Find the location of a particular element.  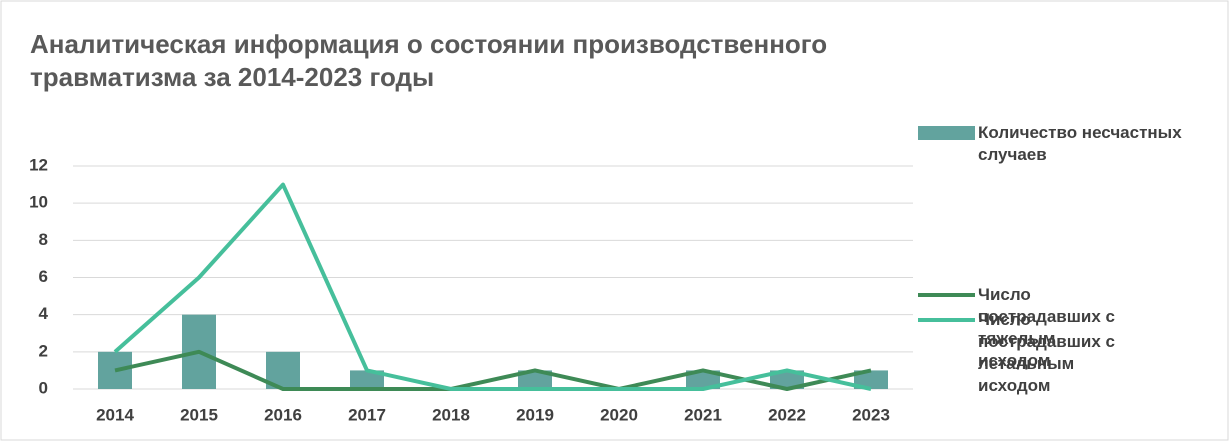

legend-label: Количество несчастных случаев is located at coordinates (1080, 143).